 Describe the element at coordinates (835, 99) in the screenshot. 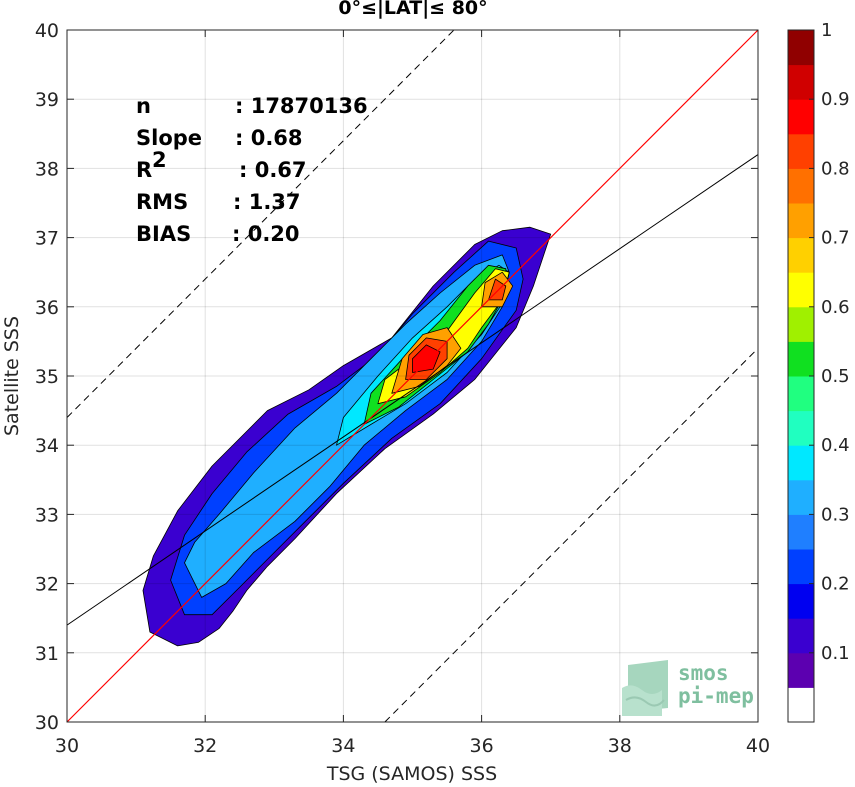

I see `colorbar-tick-label: 0.9` at that location.